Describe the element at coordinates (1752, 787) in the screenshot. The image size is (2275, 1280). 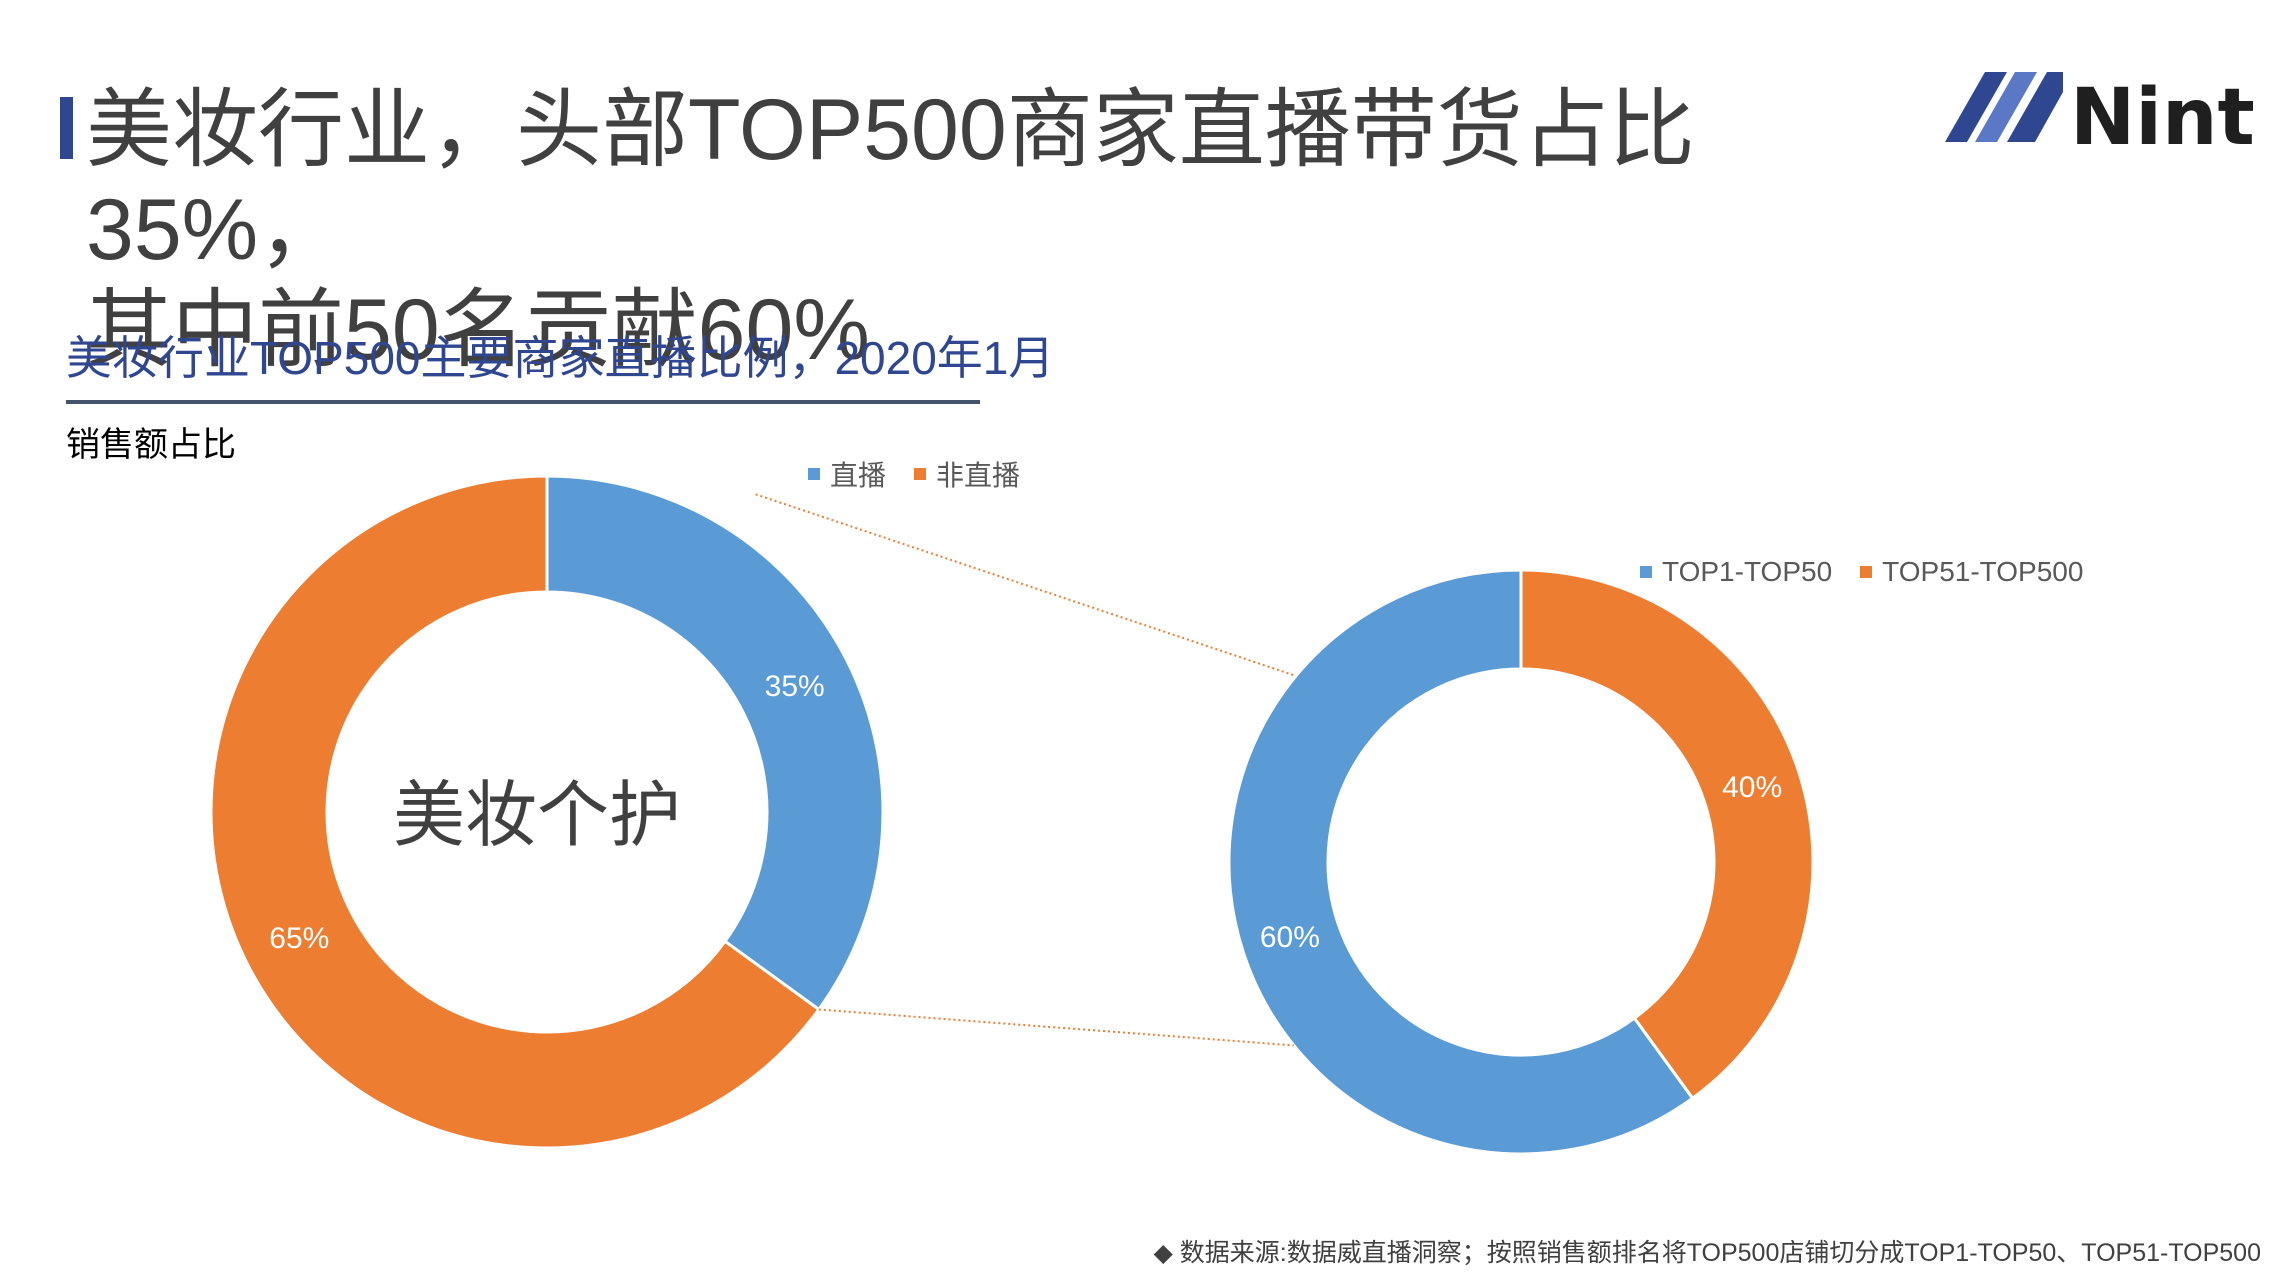
I see `donut-2-data-label-2: 40%` at that location.